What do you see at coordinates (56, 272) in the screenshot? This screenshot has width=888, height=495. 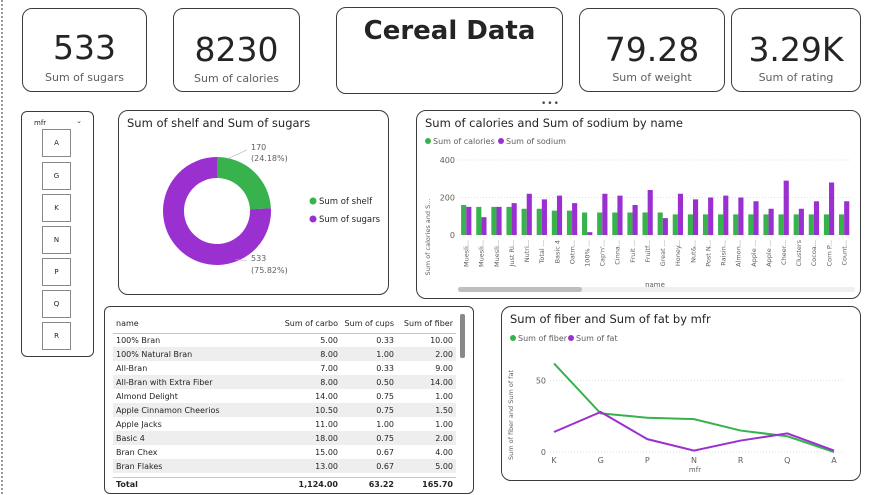 I see `slicer-option-p: P` at bounding box center [56, 272].